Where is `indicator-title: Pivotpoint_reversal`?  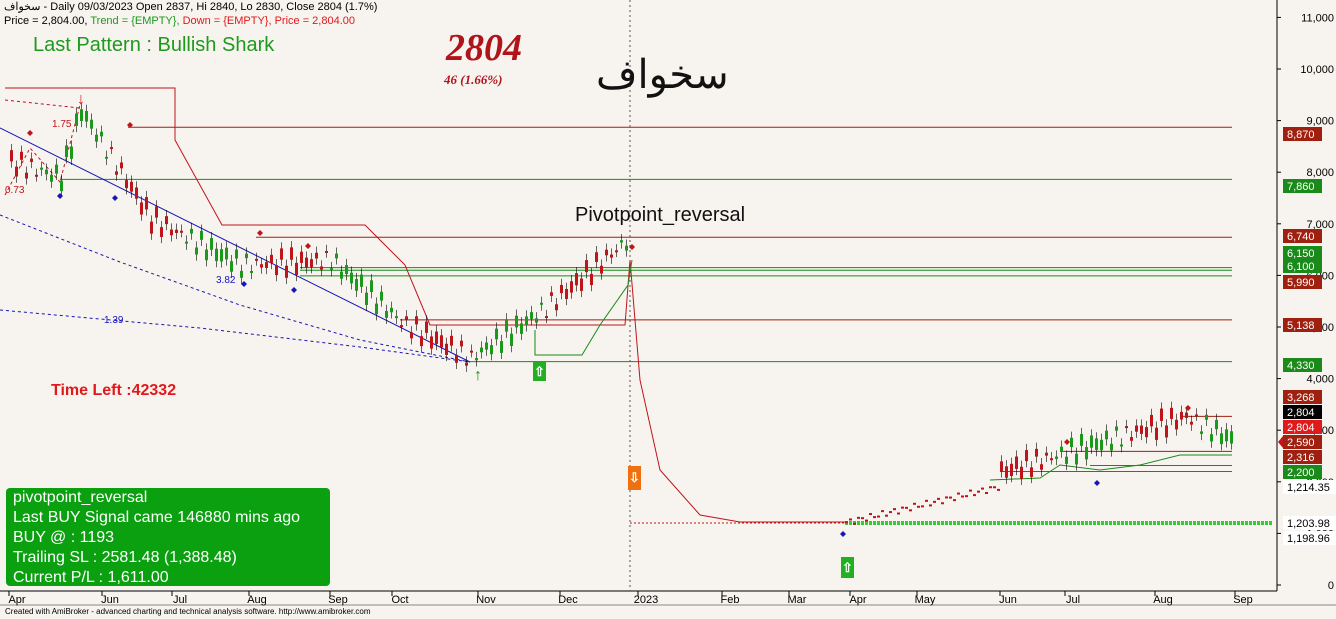 indicator-title: Pivotpoint_reversal is located at coordinates (660, 215).